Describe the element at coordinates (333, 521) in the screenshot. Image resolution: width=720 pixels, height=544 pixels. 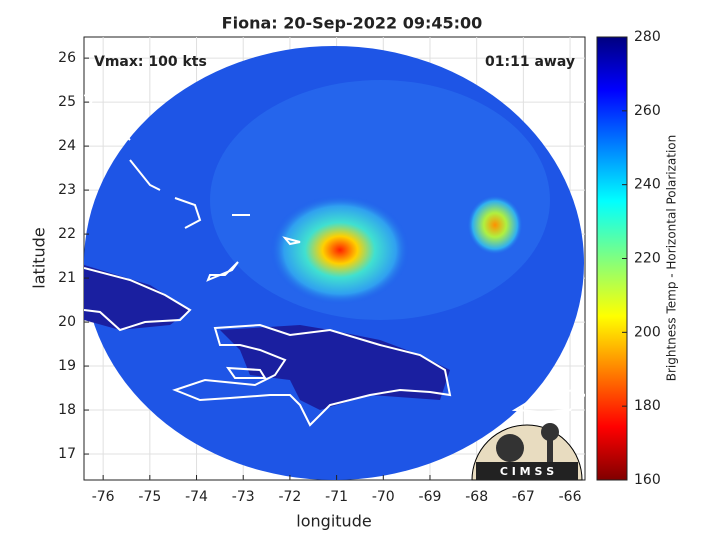
I see `x-axis-label: longitude` at that location.